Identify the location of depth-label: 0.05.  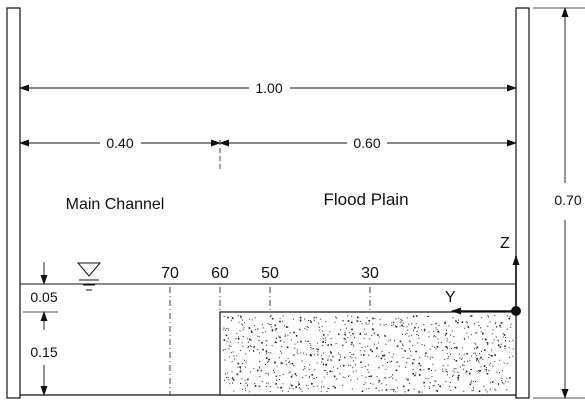
(43, 297).